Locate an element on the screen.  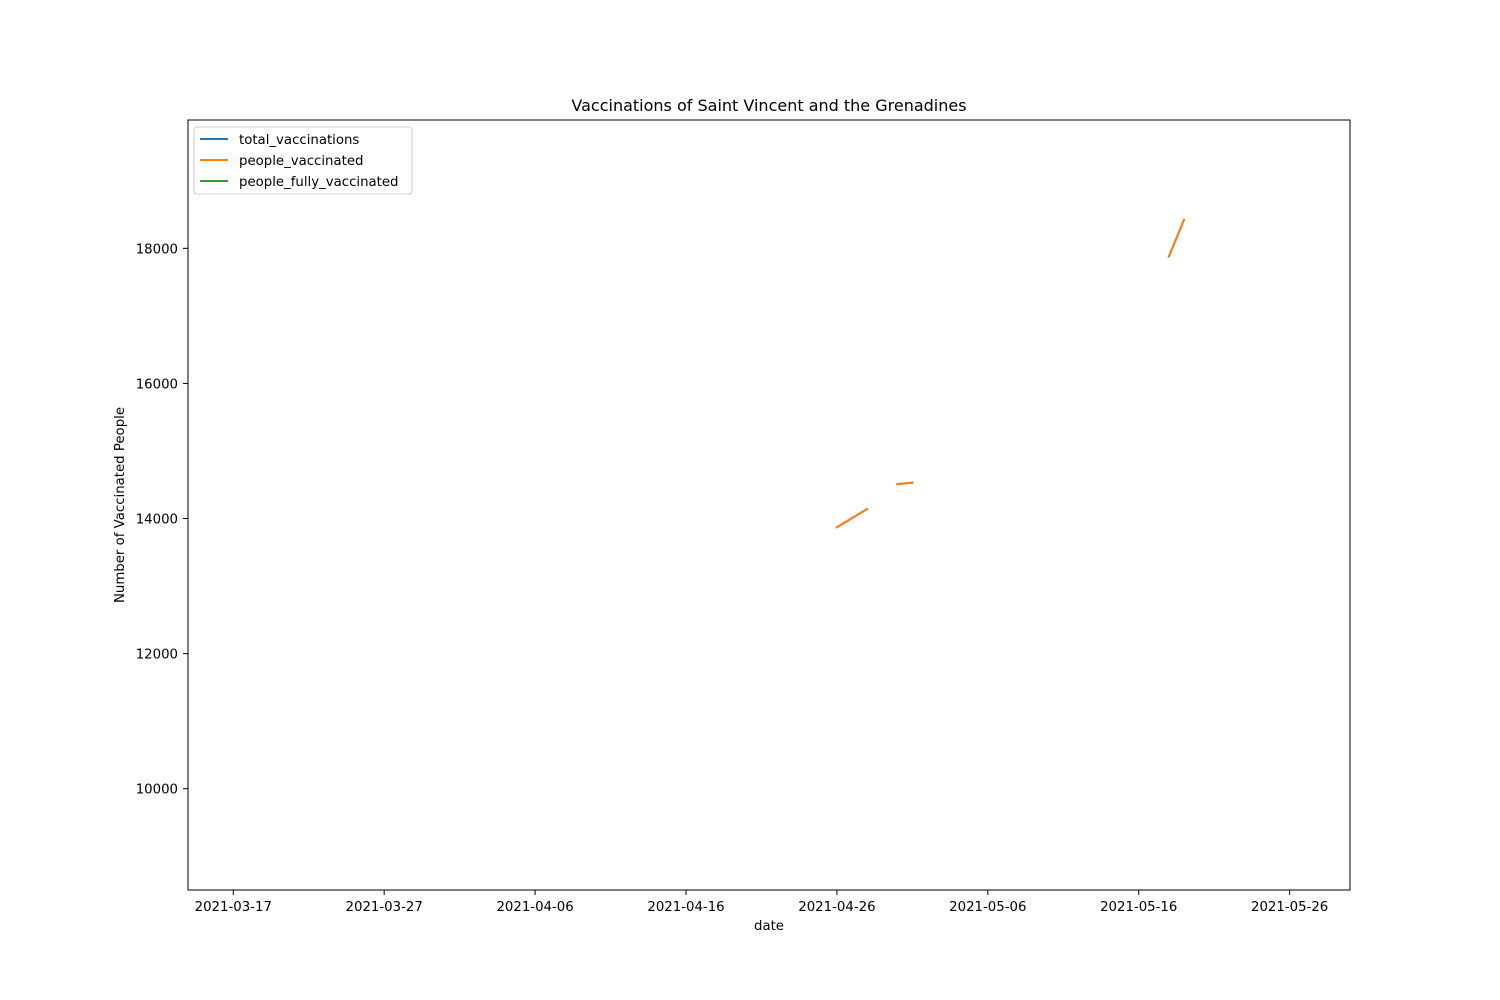
x-tick-label: 2021-04-06 is located at coordinates (534, 907).